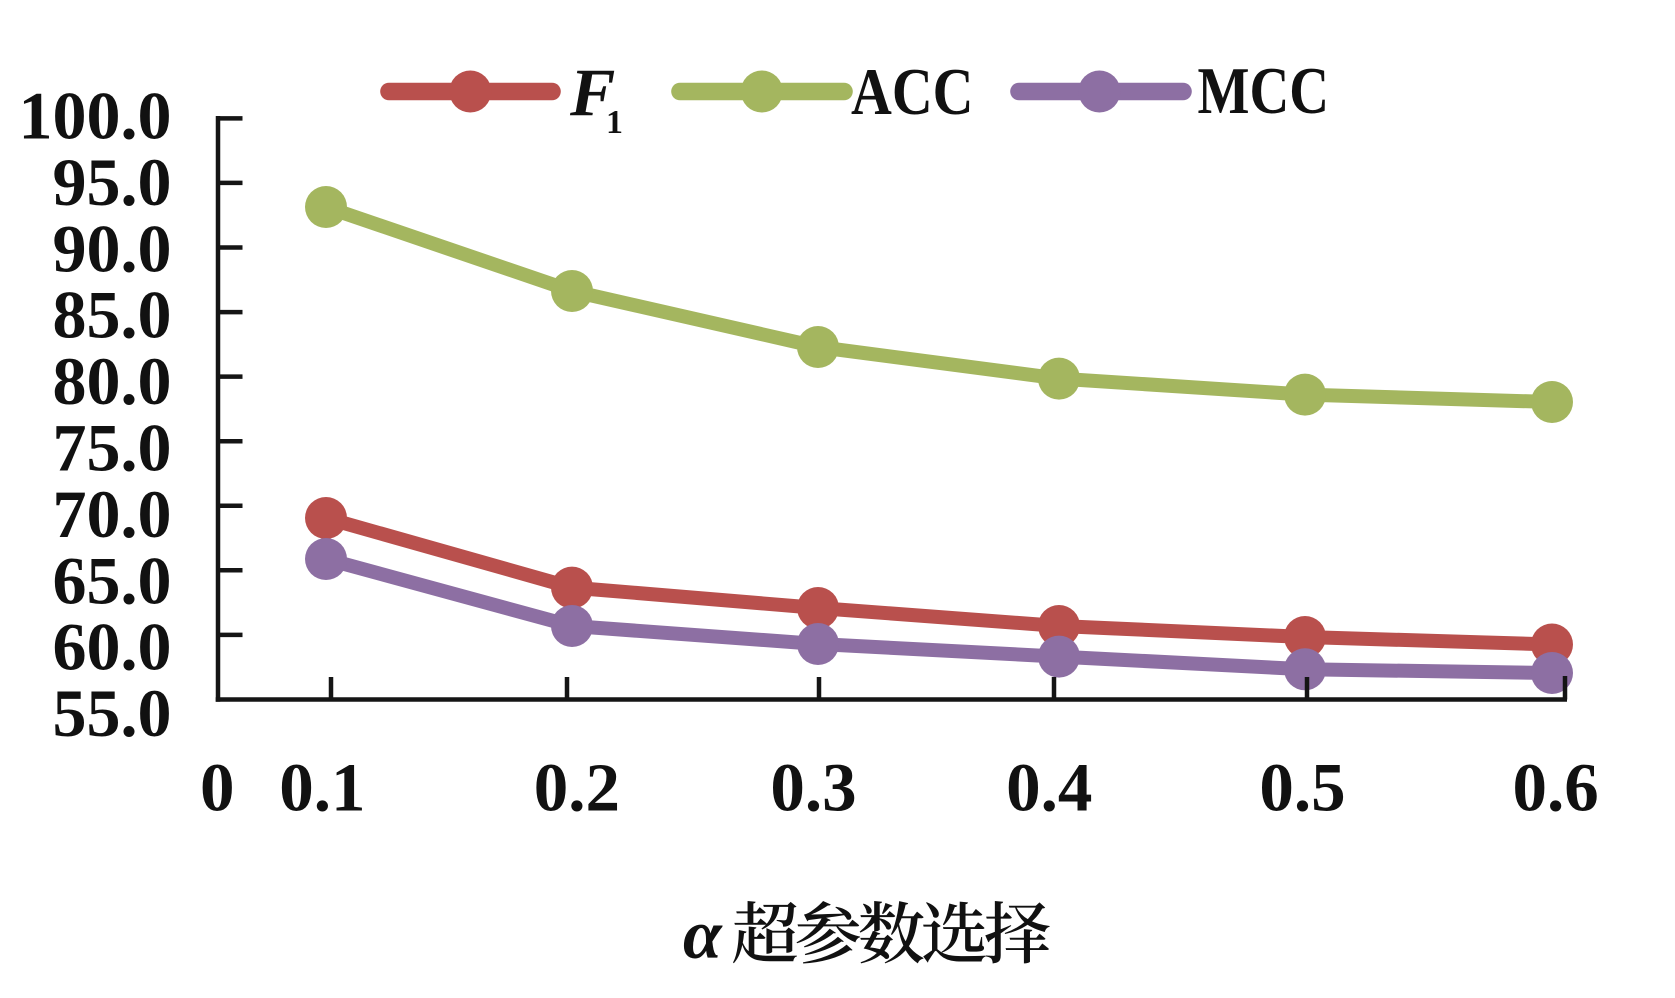  What do you see at coordinates (112, 448) in the screenshot?
I see `svg-text: 75.0` at bounding box center [112, 448].